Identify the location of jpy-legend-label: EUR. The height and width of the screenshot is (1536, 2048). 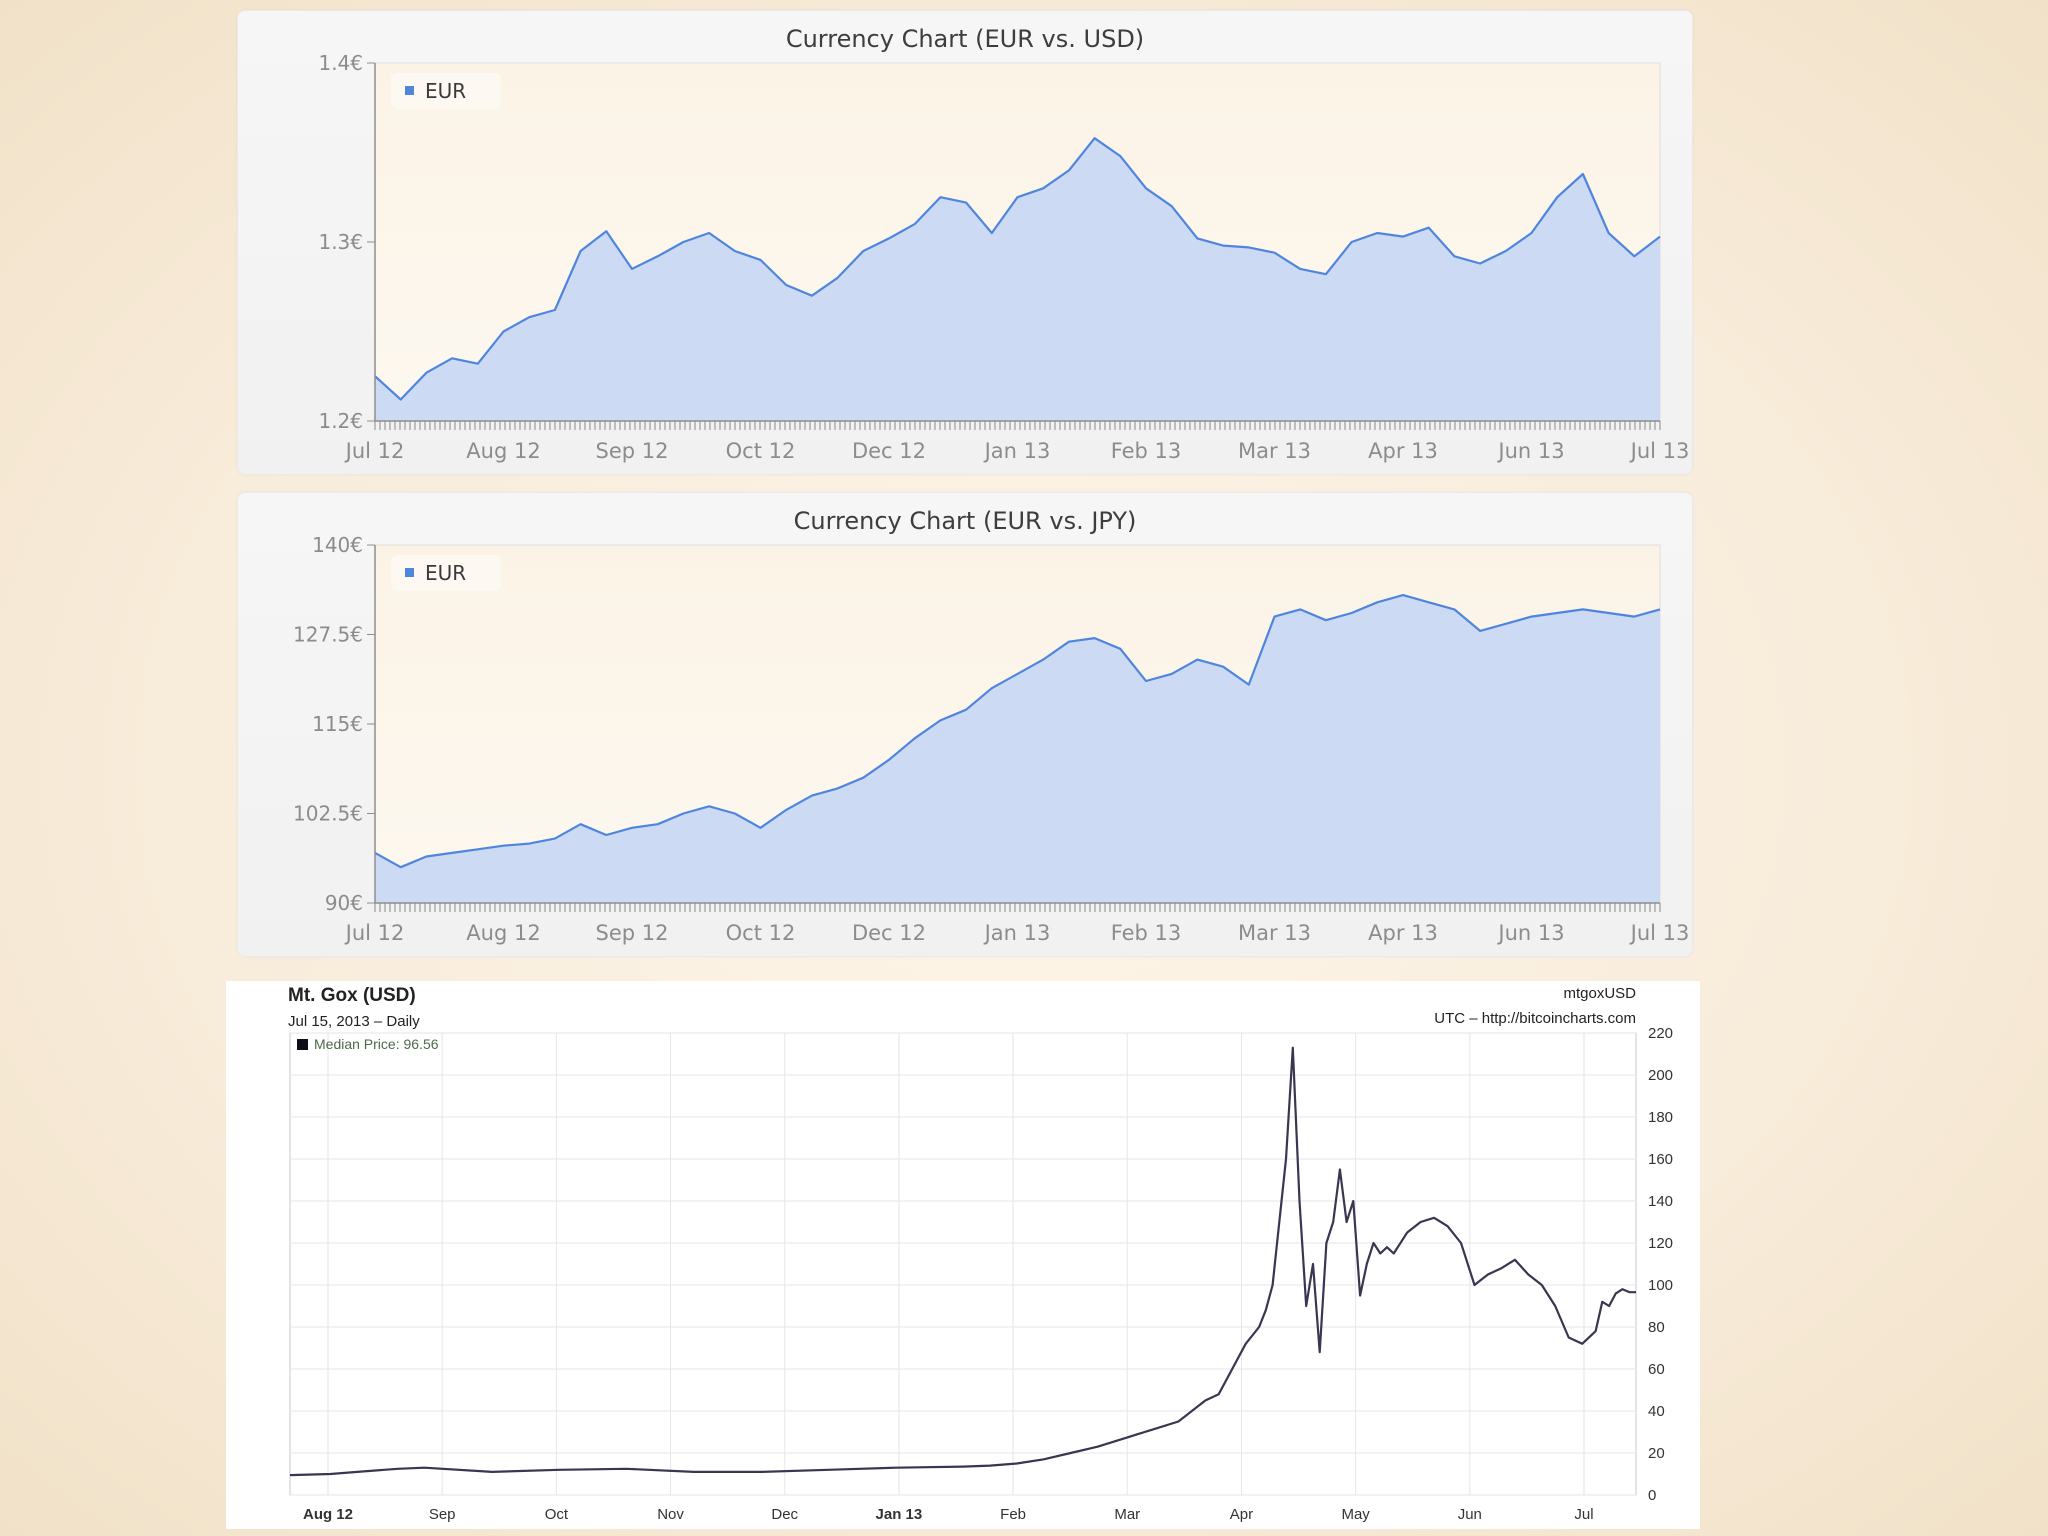
(445, 573).